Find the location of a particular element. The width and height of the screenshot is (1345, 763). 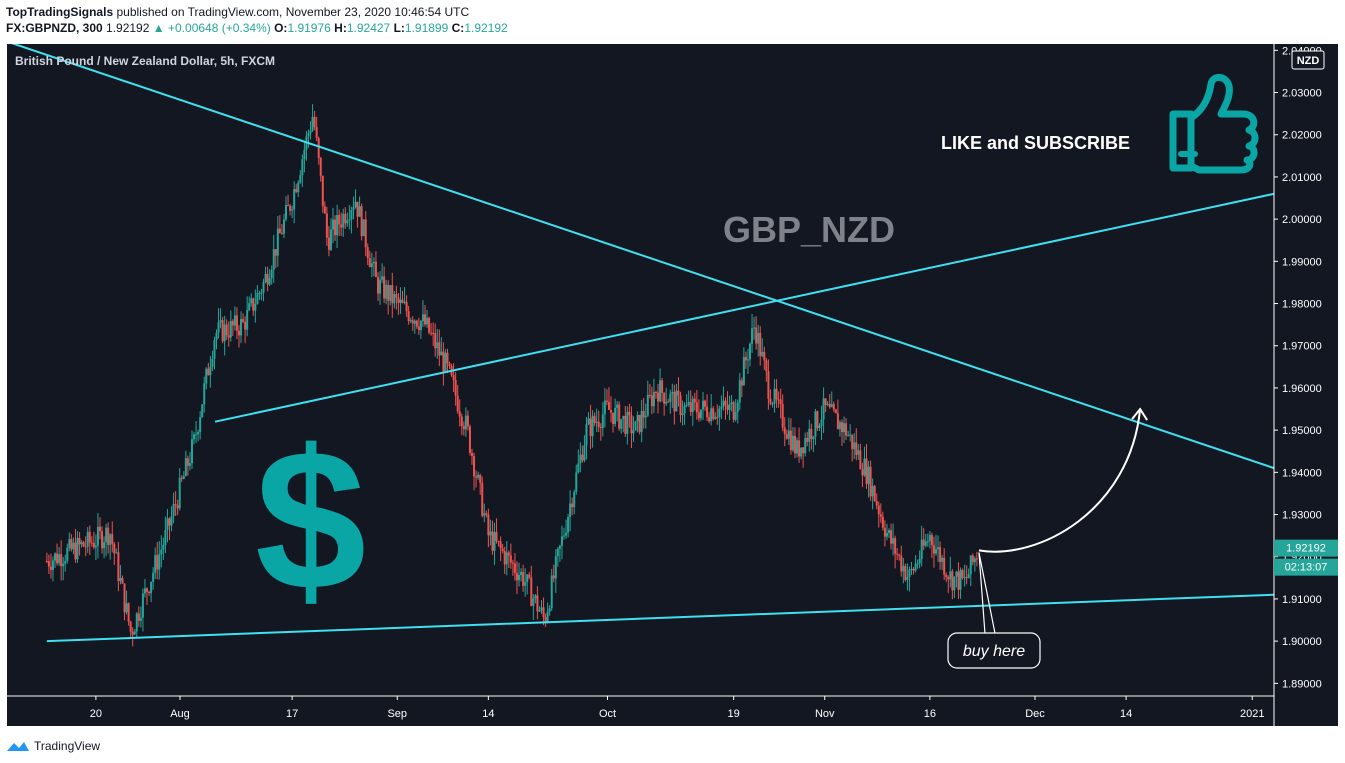

author-name: TopTradingSignals is located at coordinates (60, 12).